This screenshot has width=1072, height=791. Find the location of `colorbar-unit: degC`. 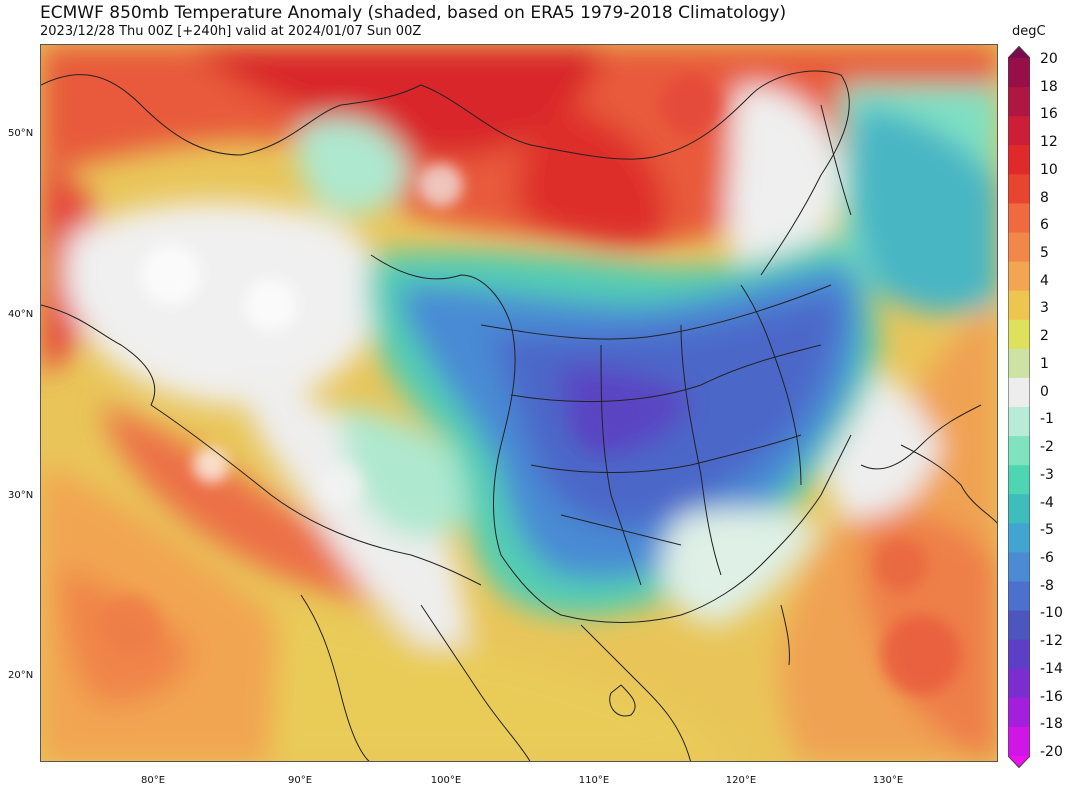

colorbar-unit: degC is located at coordinates (1029, 31).